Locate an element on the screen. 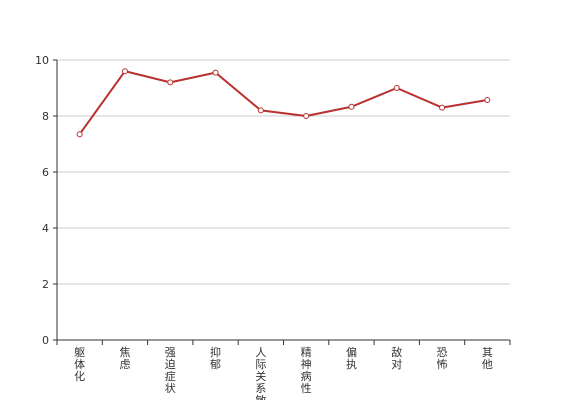  x-tick-label: 恐怖 is located at coordinates (442, 358).